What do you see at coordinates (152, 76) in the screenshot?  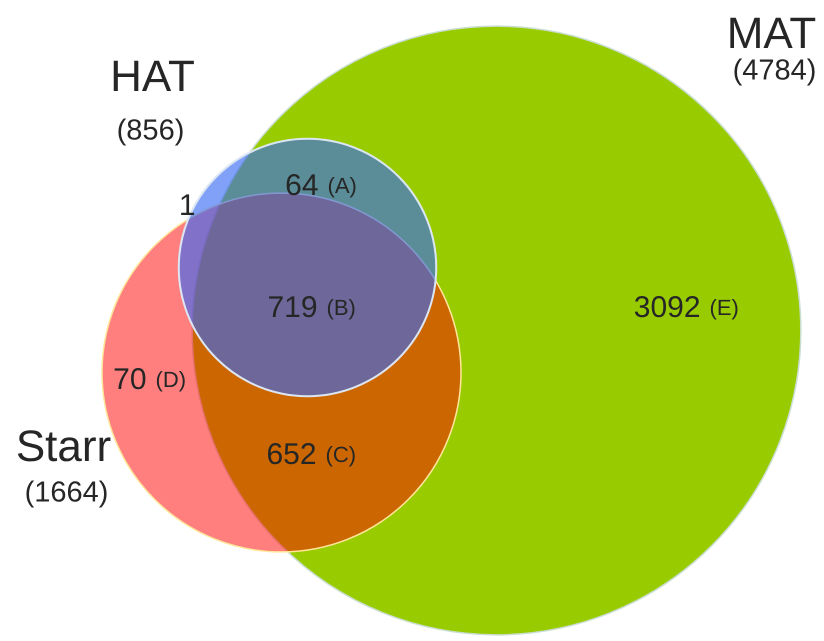 I see `category-label: HAT` at bounding box center [152, 76].